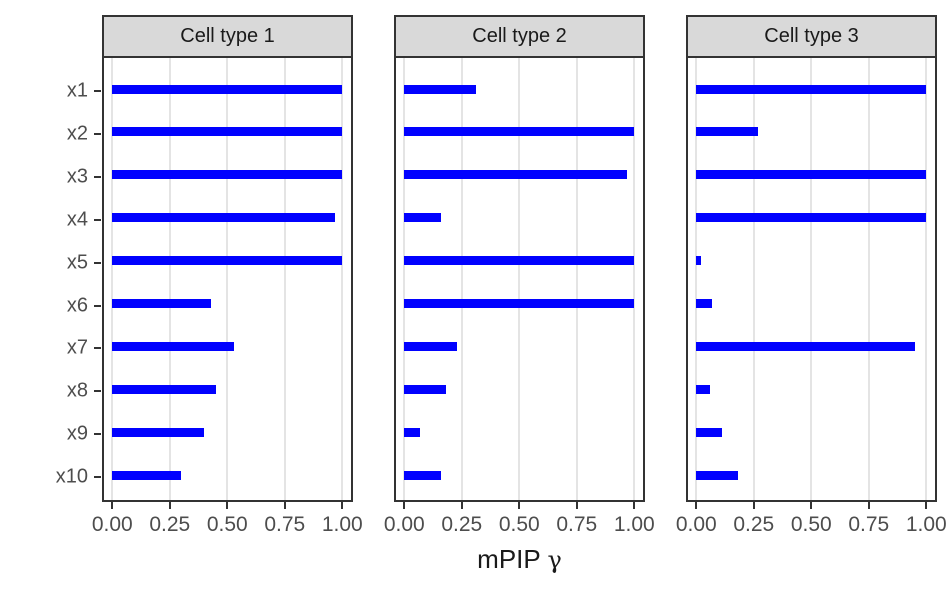  What do you see at coordinates (509, 559) in the screenshot?
I see `x-axis-title-main: mPIP` at bounding box center [509, 559].